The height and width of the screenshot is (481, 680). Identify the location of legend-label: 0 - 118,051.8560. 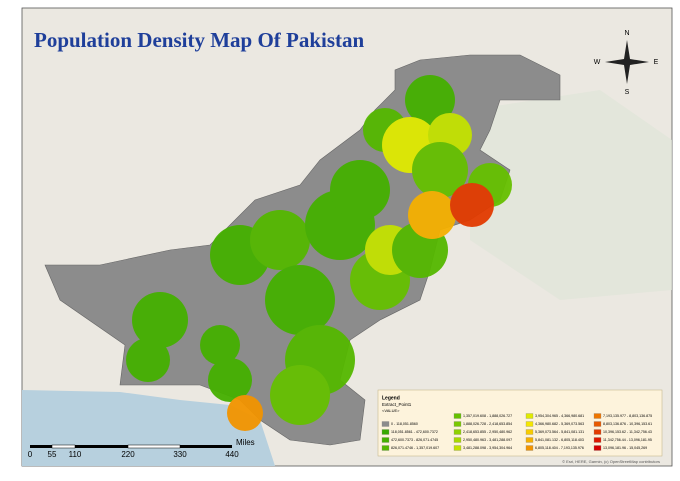
(404, 424).